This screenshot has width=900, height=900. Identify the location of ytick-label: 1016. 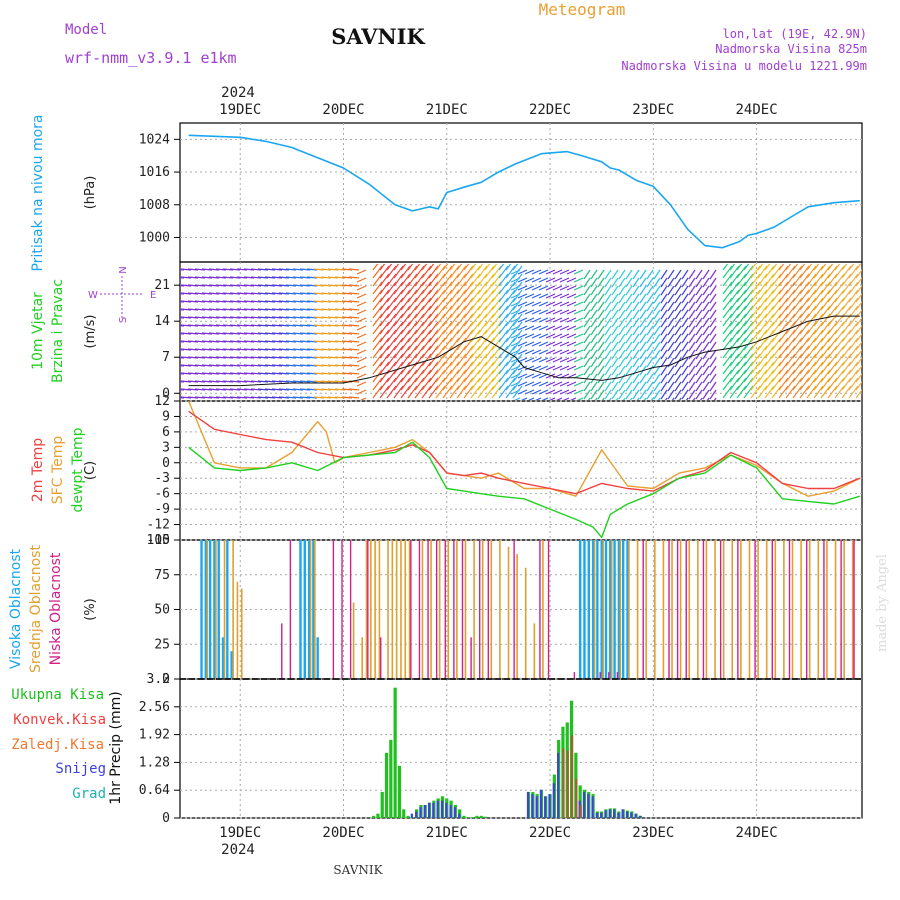
(154, 172).